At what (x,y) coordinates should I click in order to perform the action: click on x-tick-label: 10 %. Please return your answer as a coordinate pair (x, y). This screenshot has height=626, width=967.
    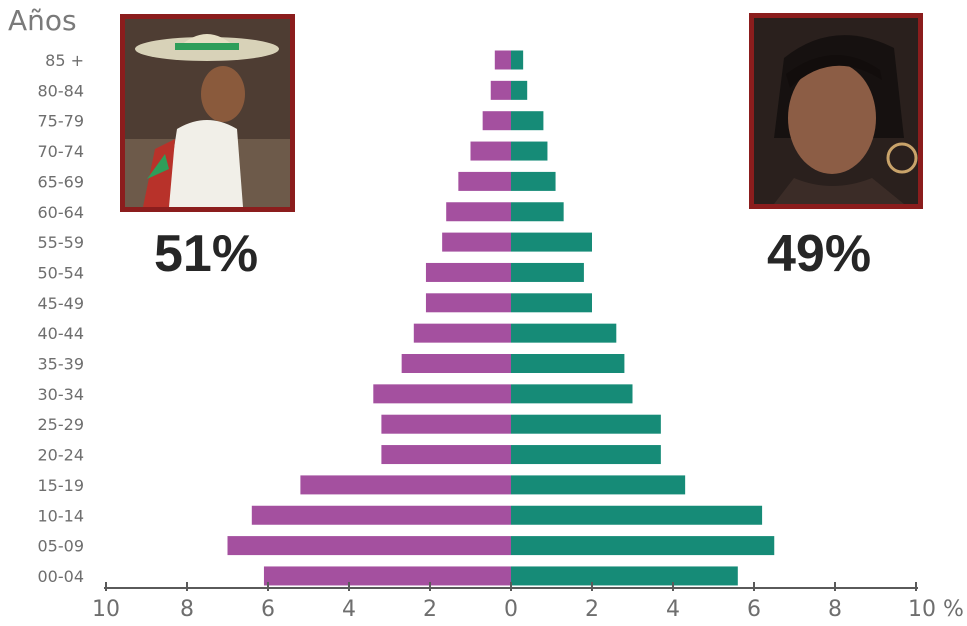
    Looking at the image, I should click on (936, 609).